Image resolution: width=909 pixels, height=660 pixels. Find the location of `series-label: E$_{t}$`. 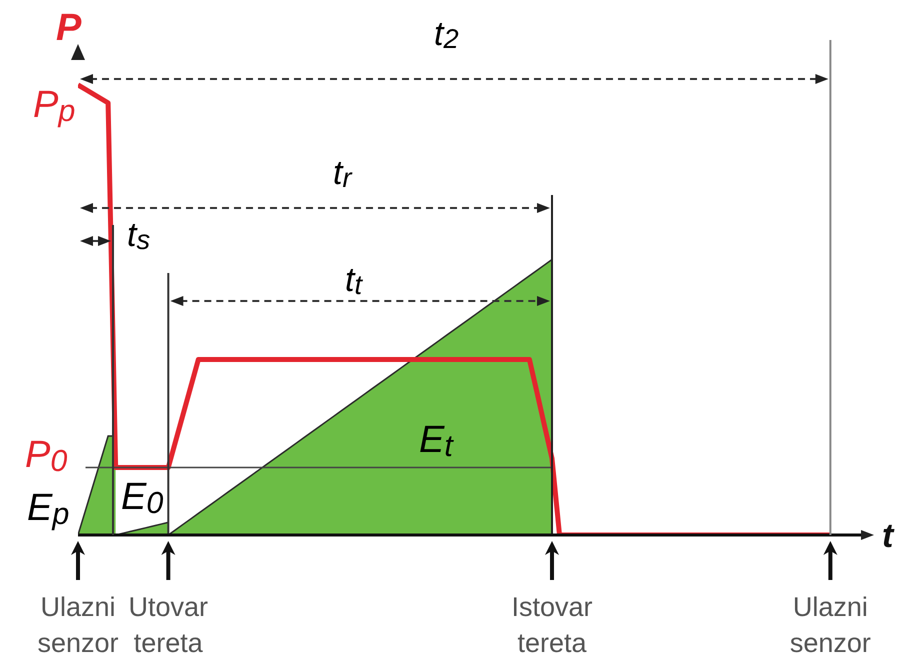

series-label: E$_{t}$ is located at coordinates (436, 441).